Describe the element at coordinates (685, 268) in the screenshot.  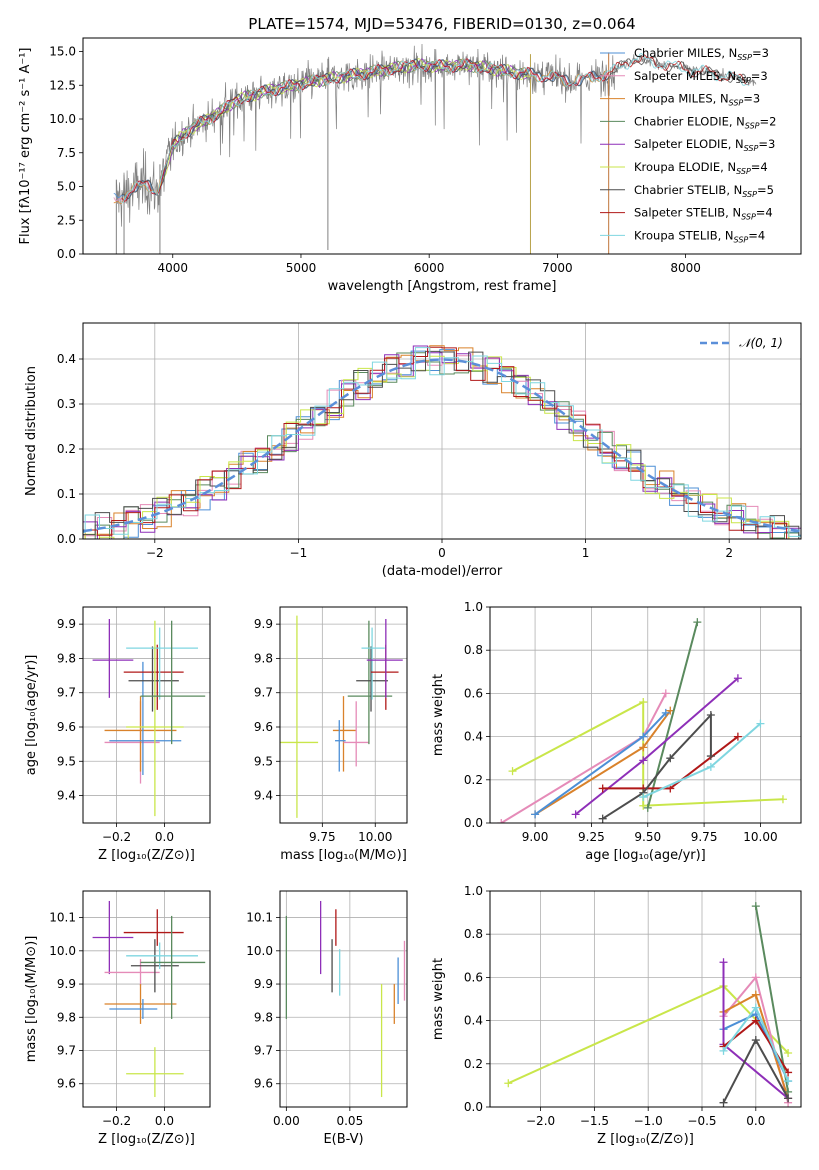
I see `x-tick-label: 8000` at that location.